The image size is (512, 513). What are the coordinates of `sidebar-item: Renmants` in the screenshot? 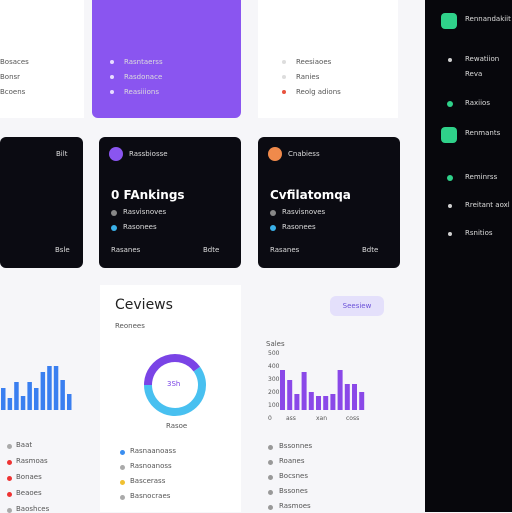 It's located at (483, 133).